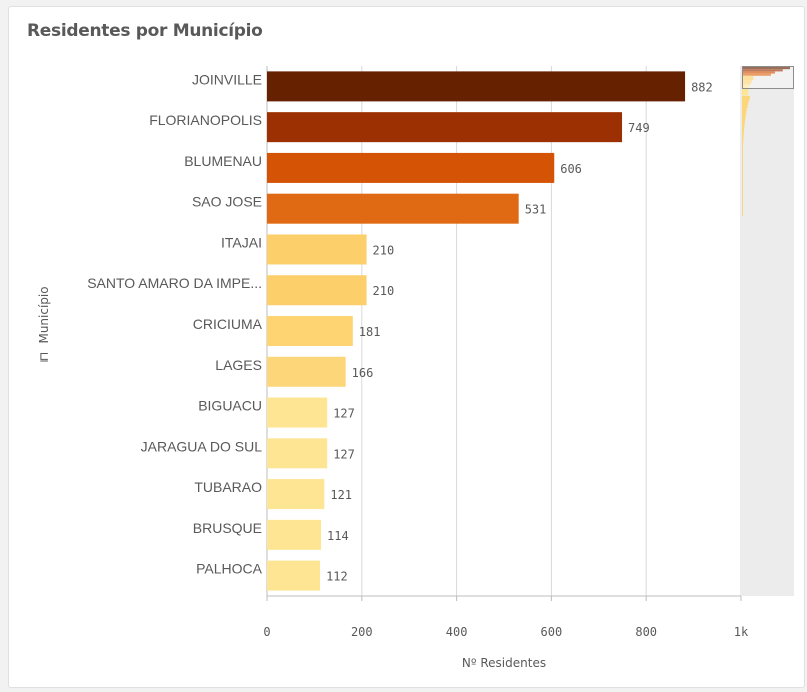 This screenshot has width=807, height=692. Describe the element at coordinates (223, 161) in the screenshot. I see `category-label: BLUMENAU` at that location.